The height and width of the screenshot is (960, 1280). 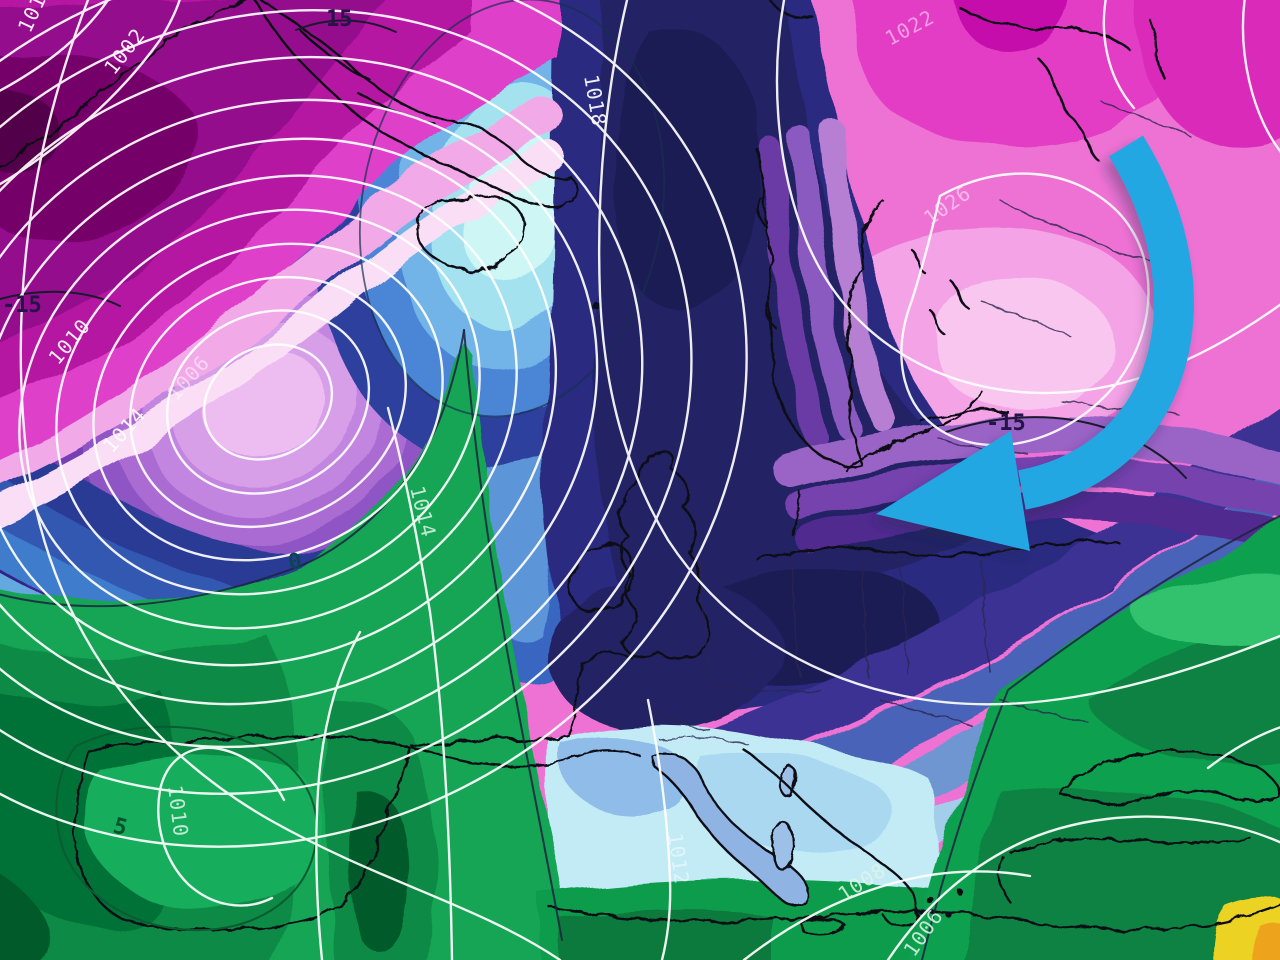 I want to click on north-european-coast, so click(x=939, y=551).